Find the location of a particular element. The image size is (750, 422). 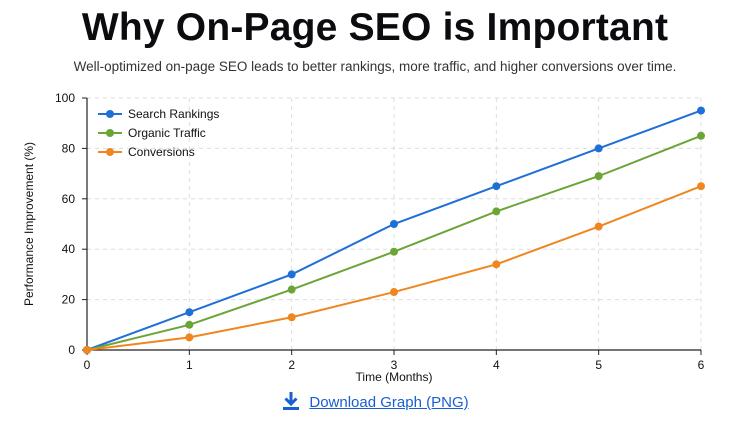

x-tick-label: 1 is located at coordinates (189, 365).